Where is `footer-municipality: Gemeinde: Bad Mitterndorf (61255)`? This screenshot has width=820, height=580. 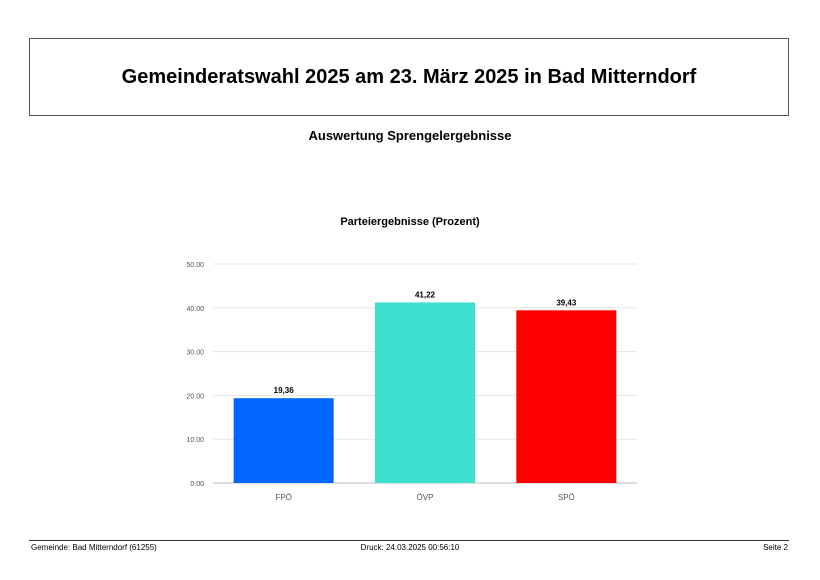 footer-municipality: Gemeinde: Bad Mitterndorf (61255) is located at coordinates (94, 547).